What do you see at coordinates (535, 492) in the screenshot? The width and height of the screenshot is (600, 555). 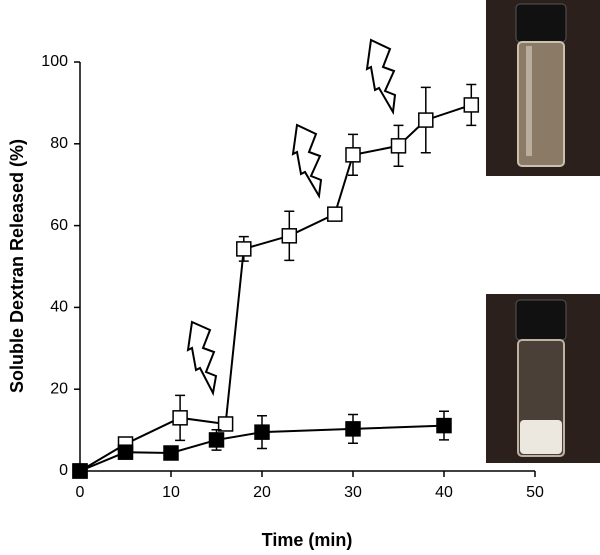 I see `x-tick-label: 50` at bounding box center [535, 492].